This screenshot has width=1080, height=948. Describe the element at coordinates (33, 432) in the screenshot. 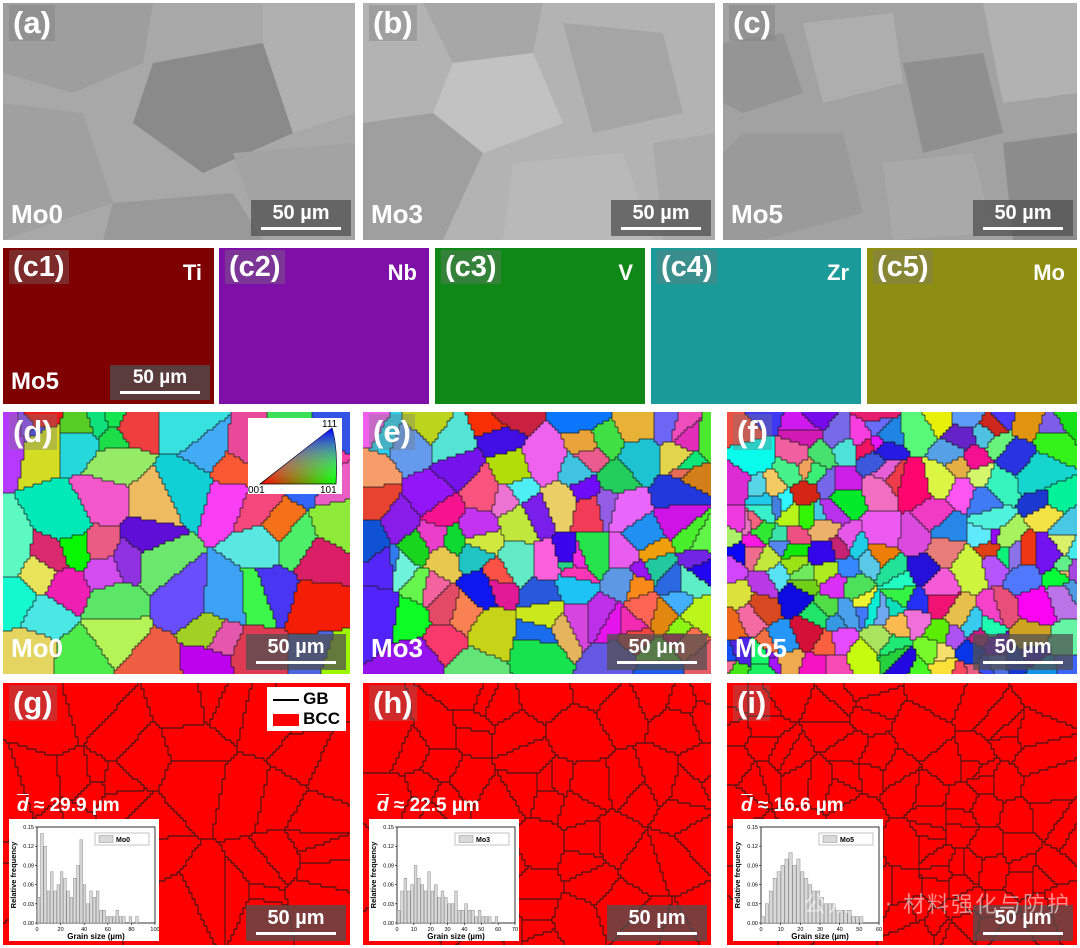

I see `panel-label: (d)` at that location.